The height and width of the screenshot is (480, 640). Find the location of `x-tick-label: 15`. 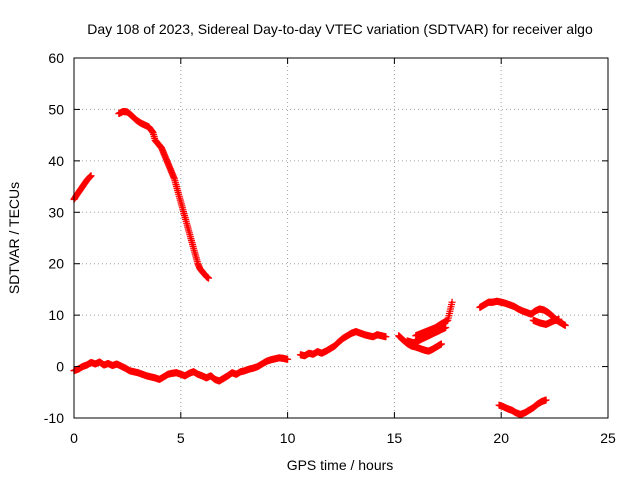

x-tick-label: 15 is located at coordinates (395, 438).